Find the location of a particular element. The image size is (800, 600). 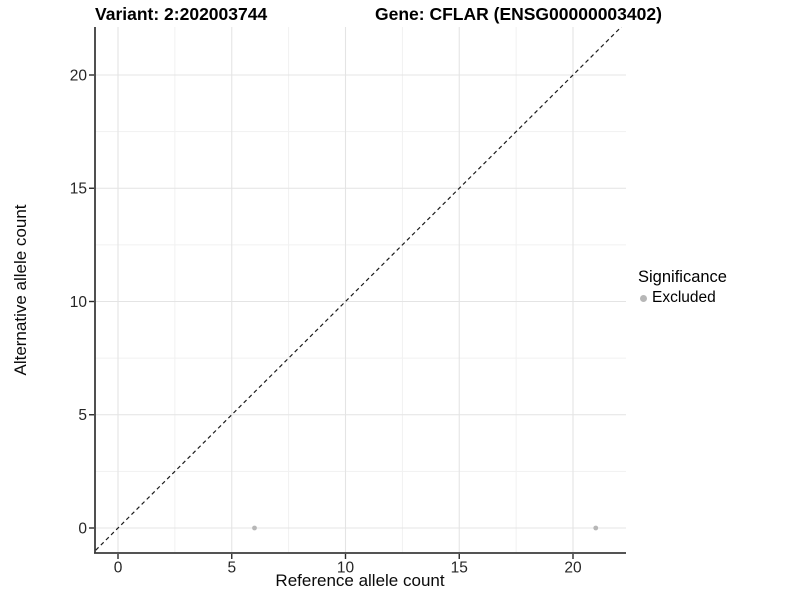

legend-item-label: Excluded is located at coordinates (684, 297).